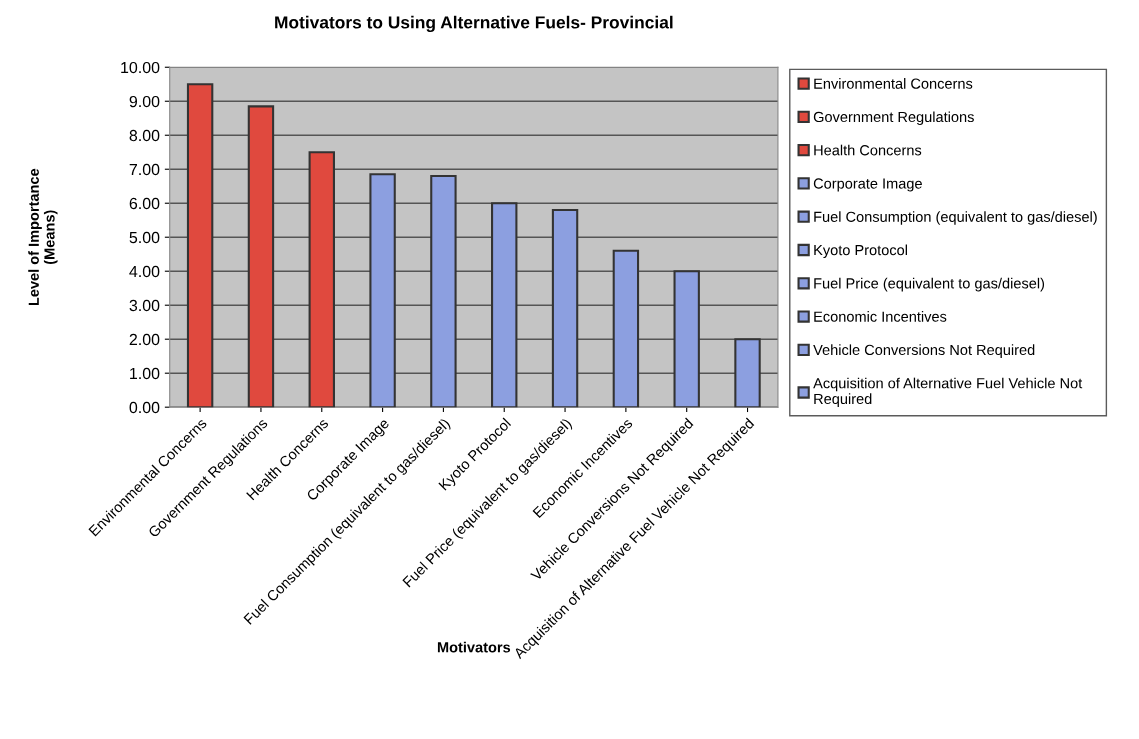  I want to click on chart-title: Motivators to Using Alternative Fuels- Provincial, so click(474, 24).